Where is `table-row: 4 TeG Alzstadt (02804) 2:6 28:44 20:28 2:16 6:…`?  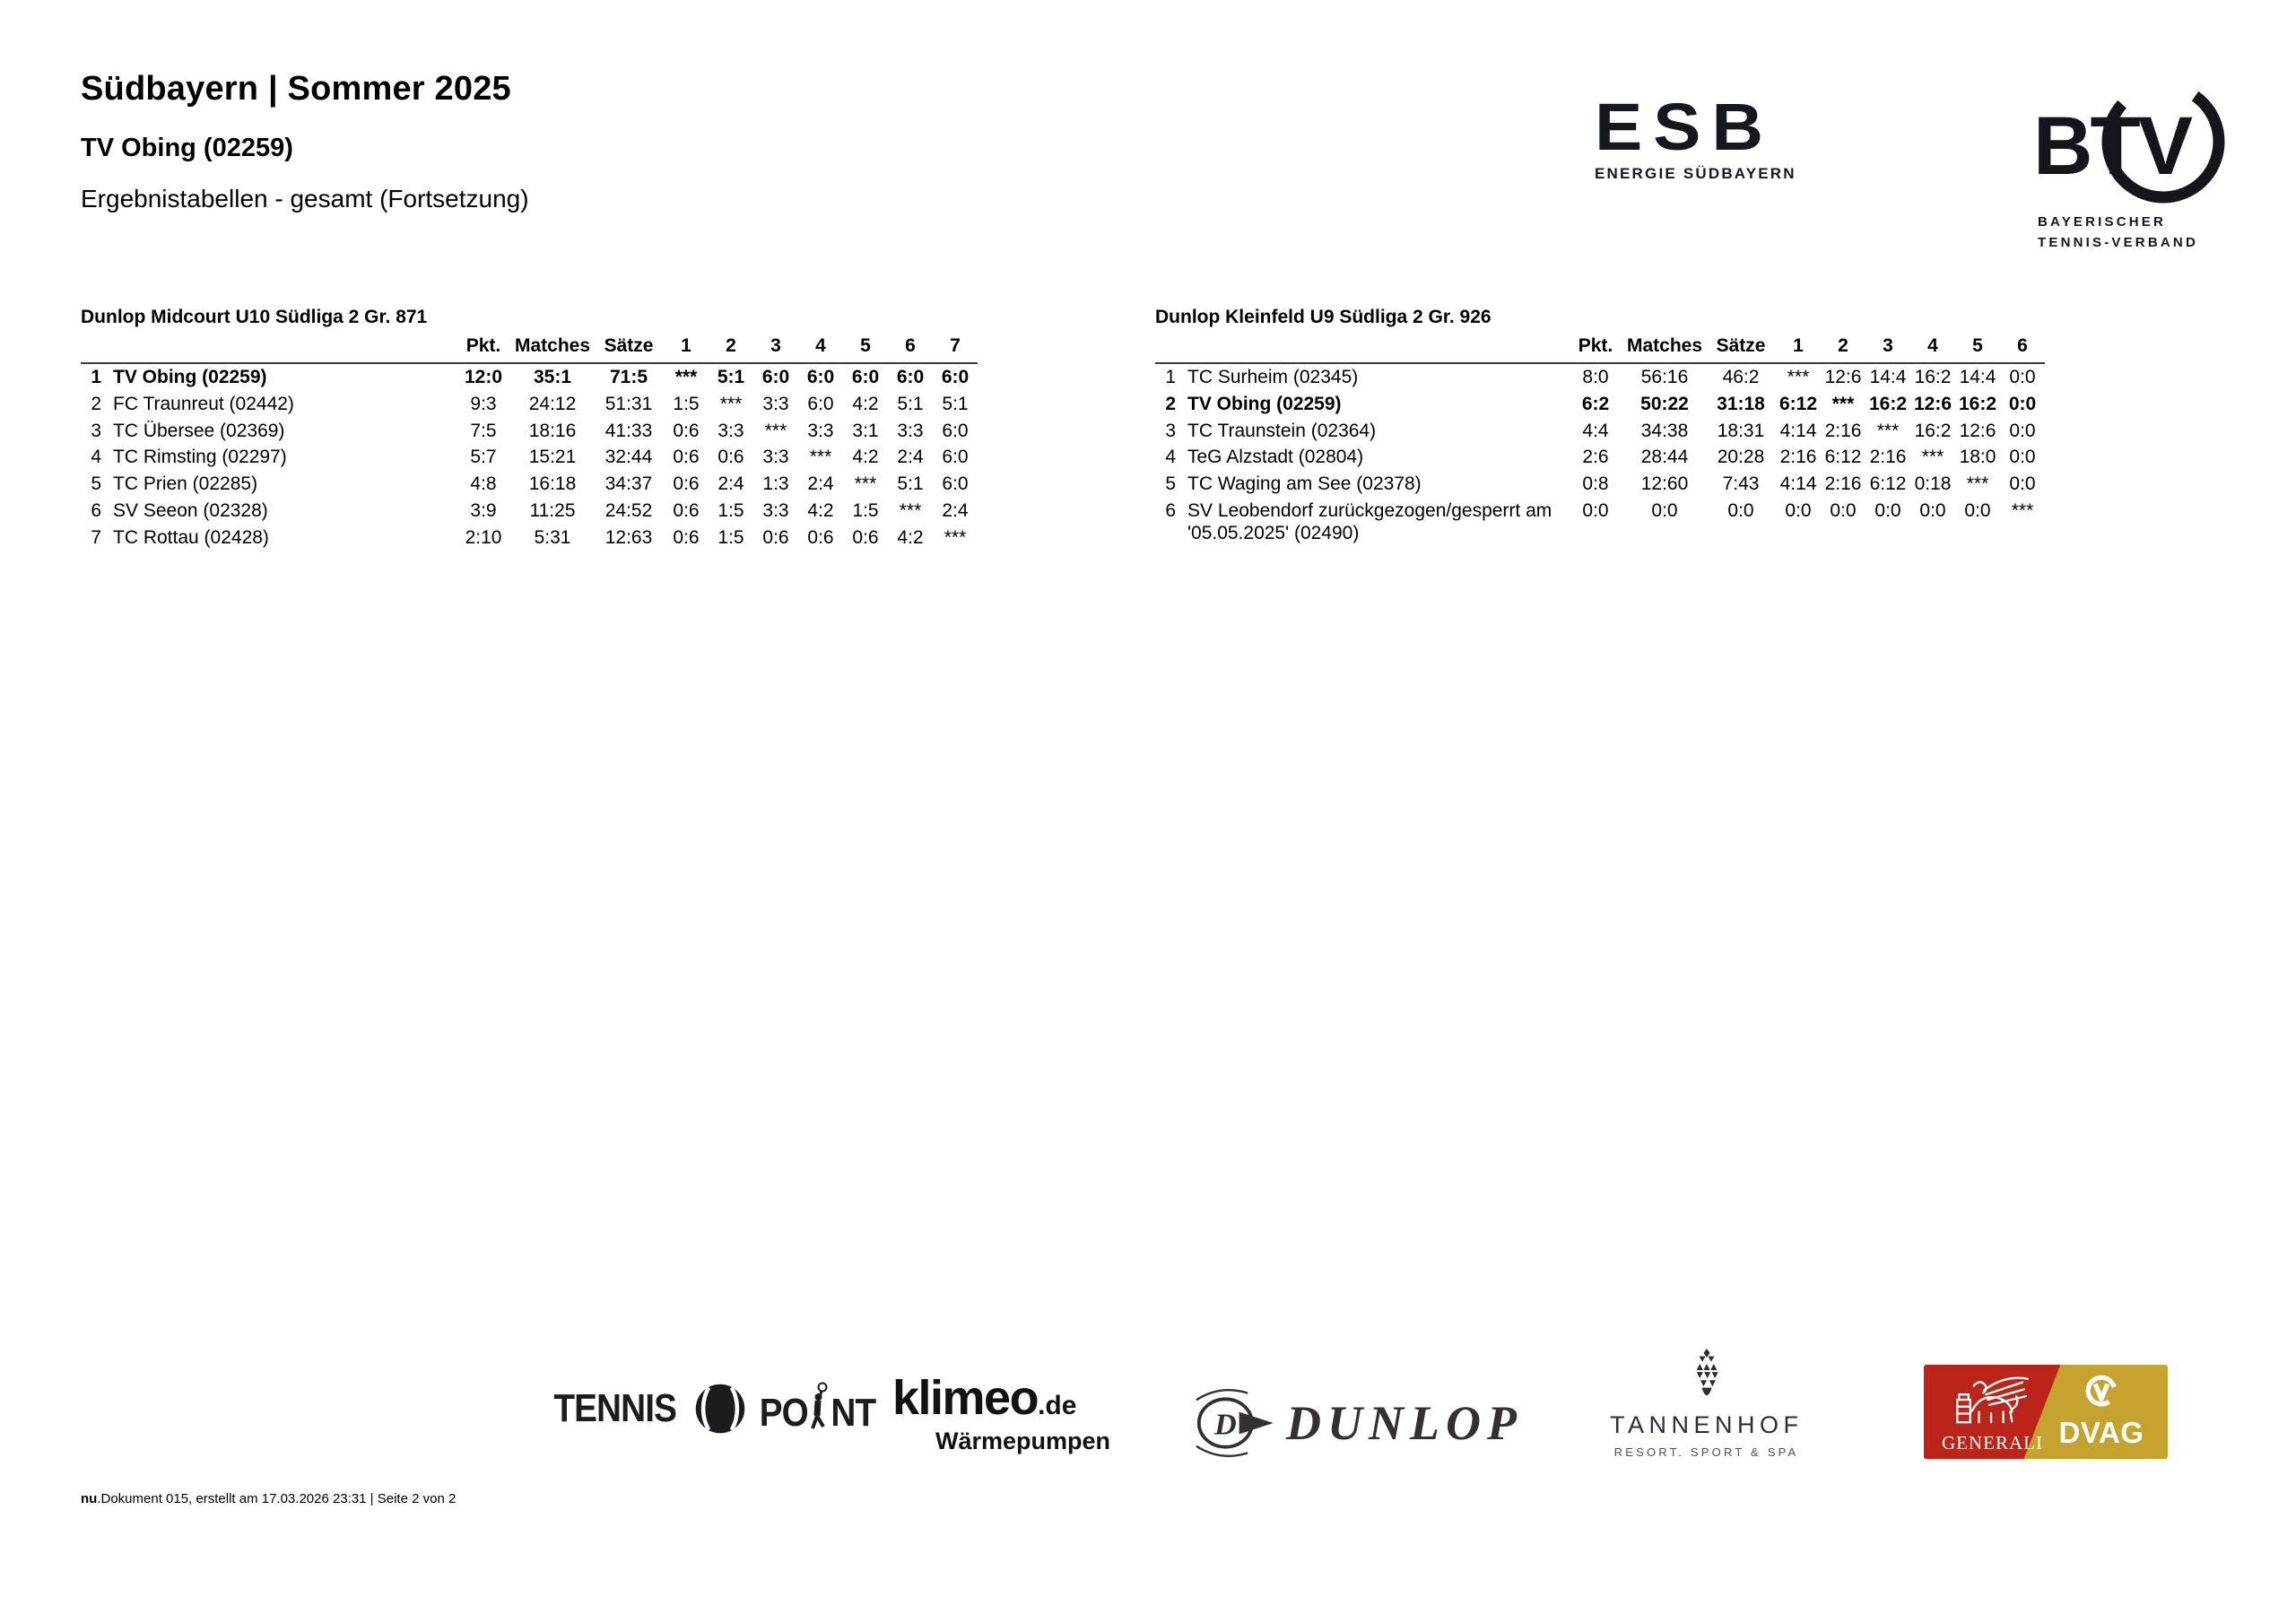
table-row: 4 TeG Alzstadt (02804) 2:6 28:44 20:28 2:16 6:… is located at coordinates (1600, 457).